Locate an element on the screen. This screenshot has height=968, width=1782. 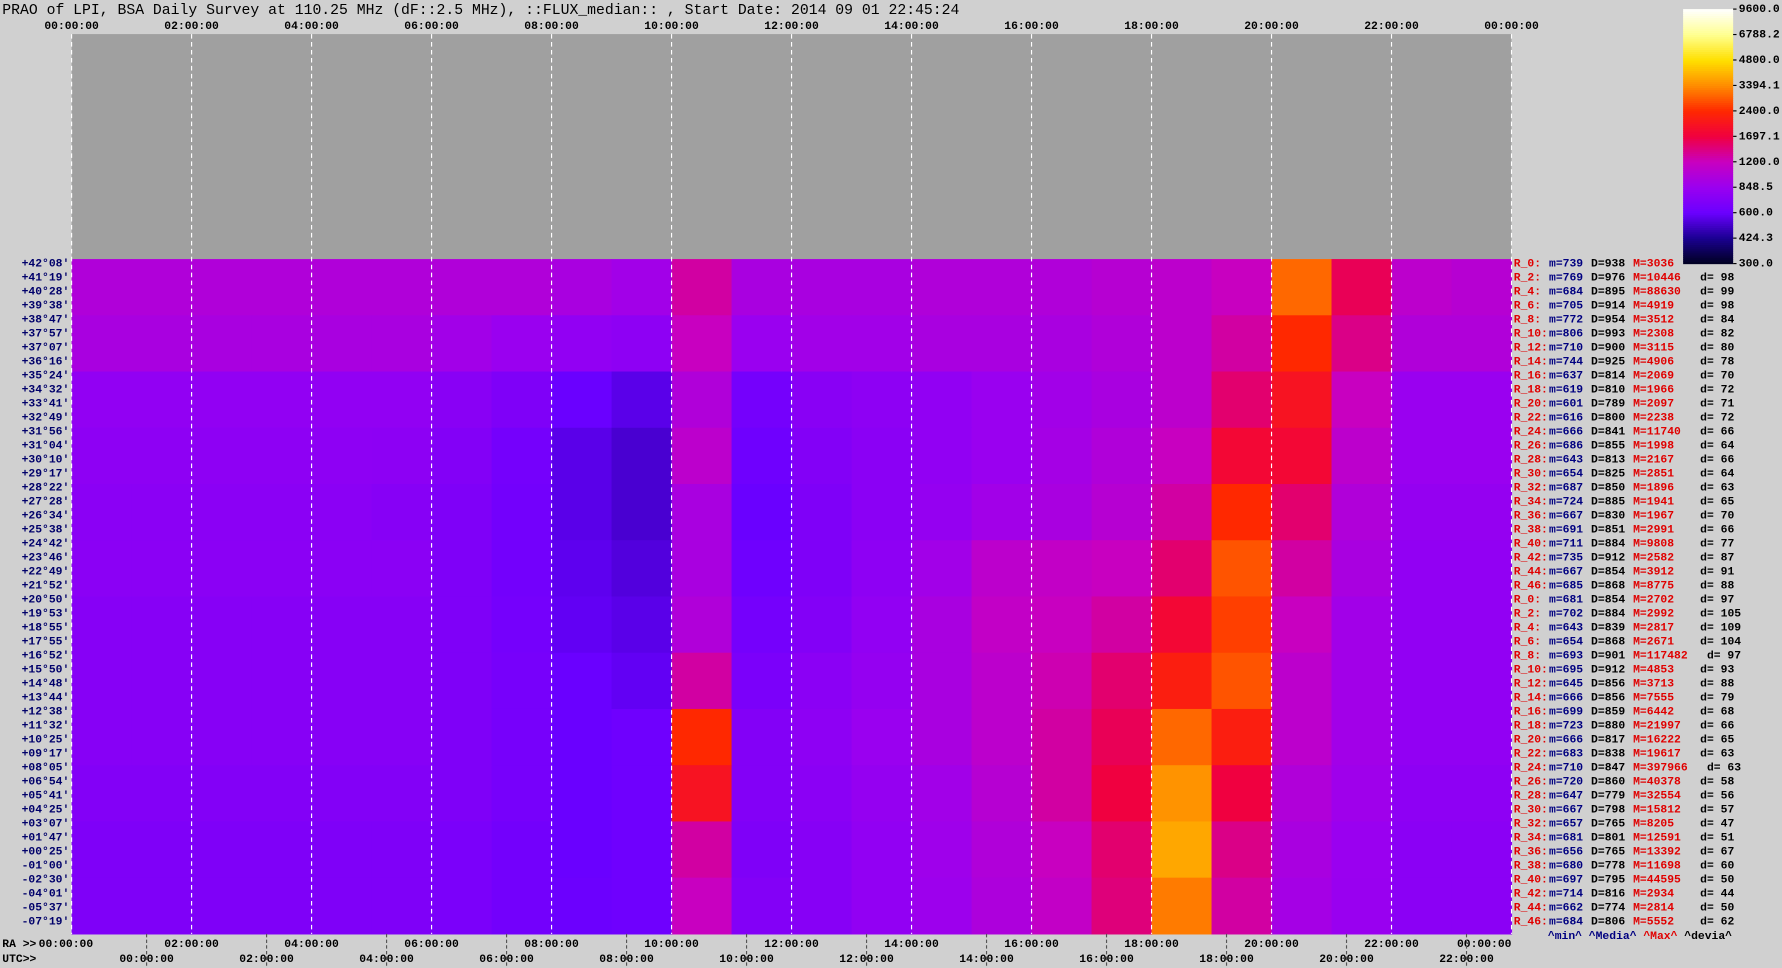
row-stat: M=11740 is located at coordinates (1657, 433).